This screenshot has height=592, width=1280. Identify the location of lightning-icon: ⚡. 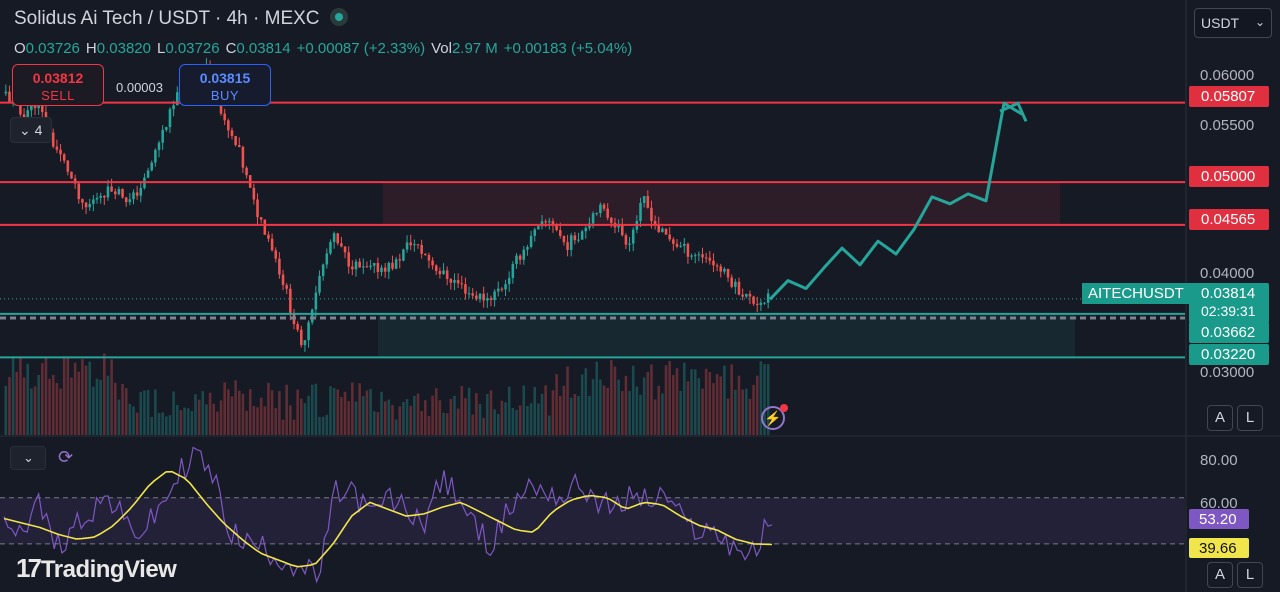
(774, 417).